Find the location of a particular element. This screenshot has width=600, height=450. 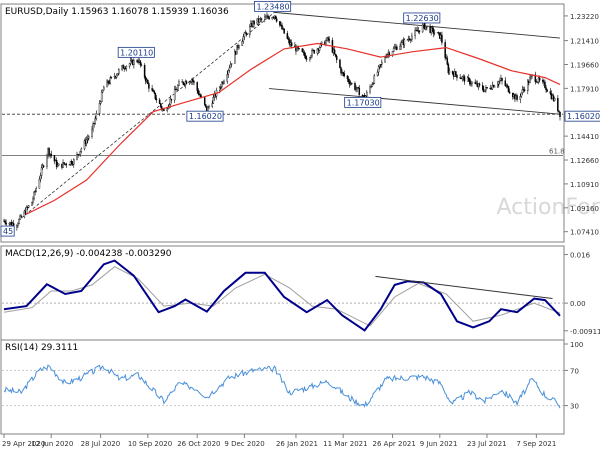

price-y-tick-label: 1.21410 is located at coordinates (584, 42).